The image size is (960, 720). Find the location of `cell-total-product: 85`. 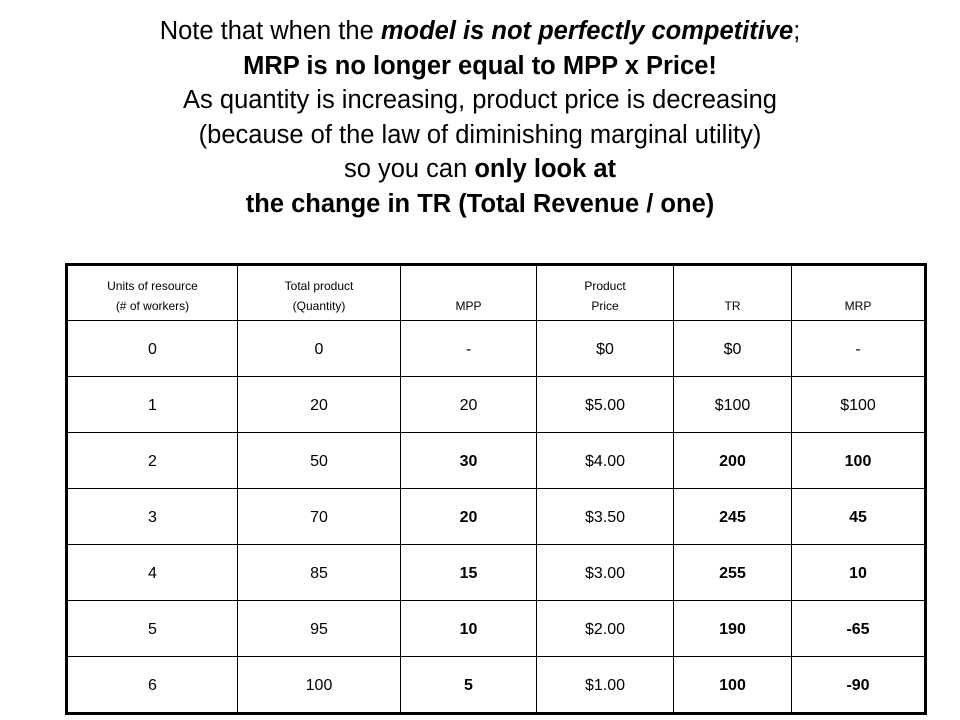

cell-total-product: 85 is located at coordinates (319, 572).